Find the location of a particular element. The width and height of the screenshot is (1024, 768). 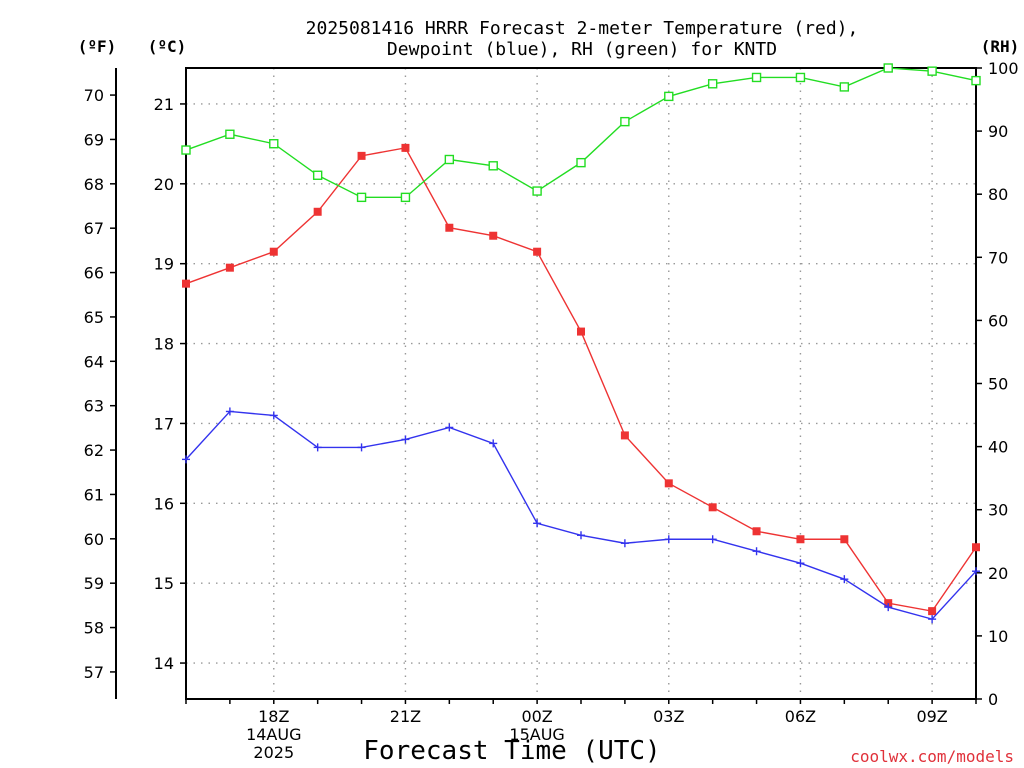

rh-axis: 0 10 20 30 40 50 60 70 80 90 100 is located at coordinates (997, 384).